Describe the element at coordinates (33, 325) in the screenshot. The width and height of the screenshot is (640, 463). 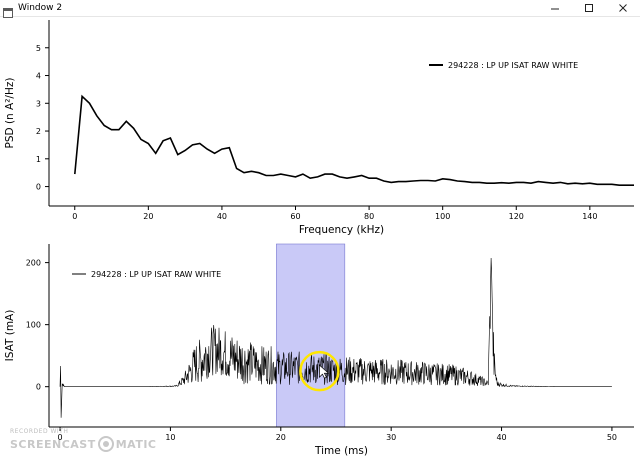
I see `y-tick-label: 100` at that location.